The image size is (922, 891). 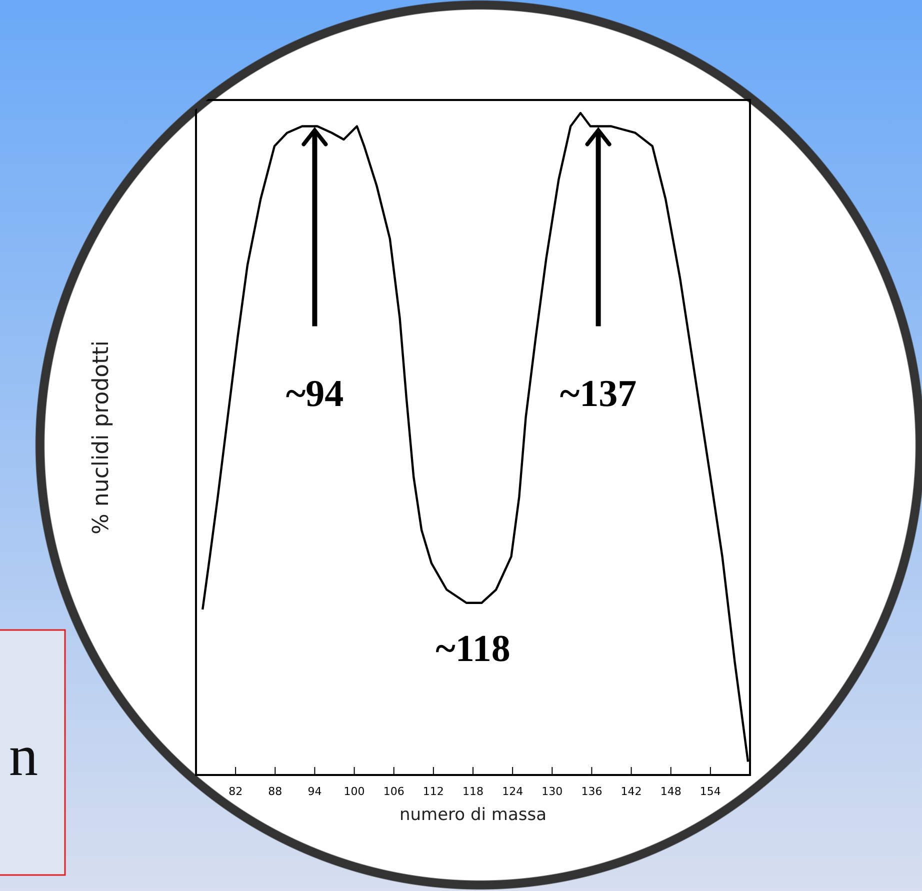 I want to click on x-tick-label: 124, so click(x=513, y=791).